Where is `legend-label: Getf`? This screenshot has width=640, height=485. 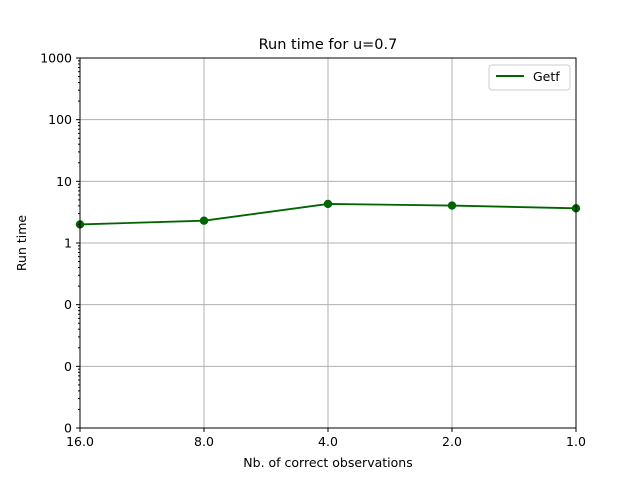 legend-label: Getf is located at coordinates (546, 76).